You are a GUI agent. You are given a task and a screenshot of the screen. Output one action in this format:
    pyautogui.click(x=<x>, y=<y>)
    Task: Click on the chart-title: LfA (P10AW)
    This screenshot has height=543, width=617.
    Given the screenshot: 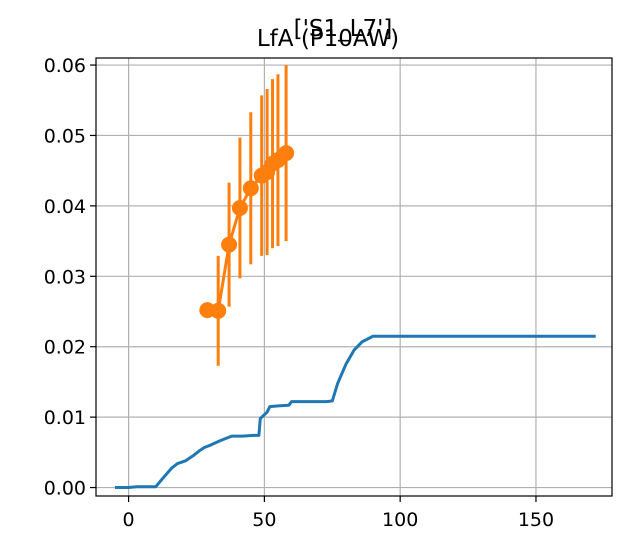 What is the action you would take?
    pyautogui.click(x=328, y=39)
    